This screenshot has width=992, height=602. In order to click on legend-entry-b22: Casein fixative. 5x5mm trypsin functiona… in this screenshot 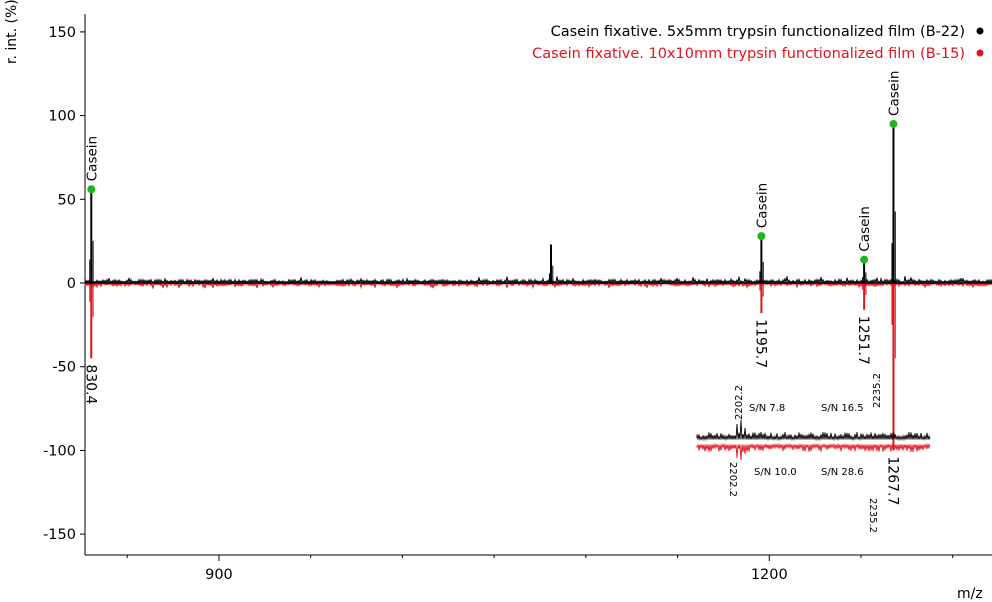, I will do `click(758, 32)`.